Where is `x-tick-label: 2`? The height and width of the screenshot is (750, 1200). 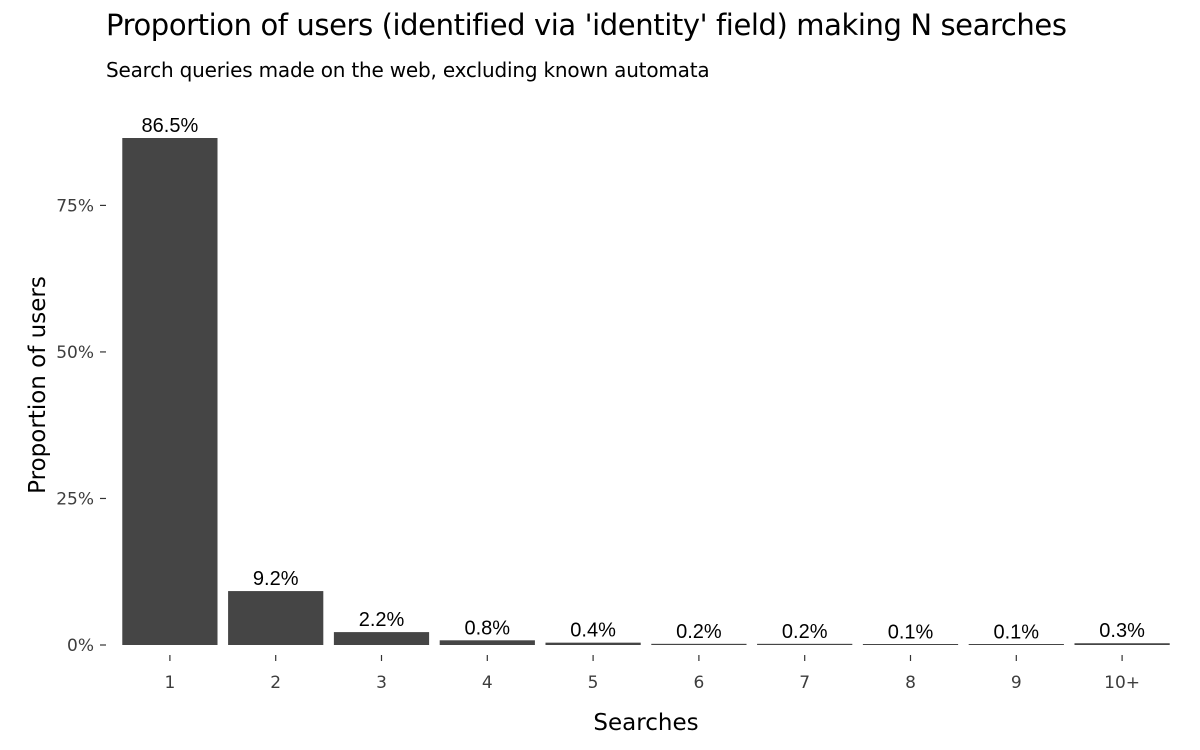 x-tick-label: 2 is located at coordinates (275, 683).